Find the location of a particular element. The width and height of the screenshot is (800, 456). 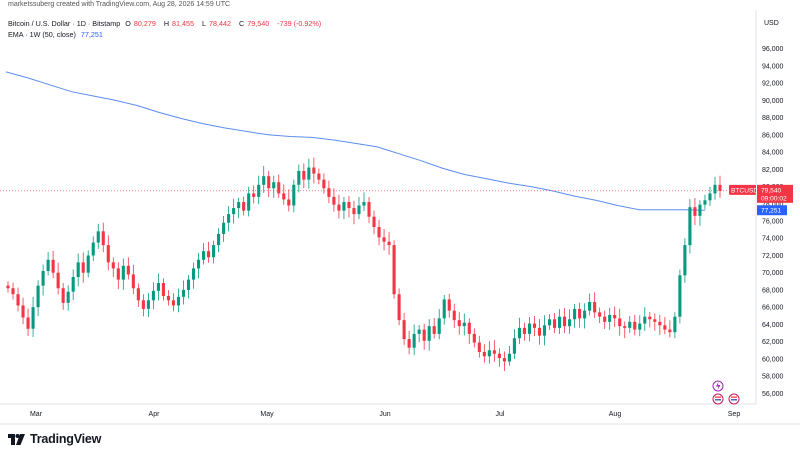

ema-tag-value: 77,251 is located at coordinates (771, 211).